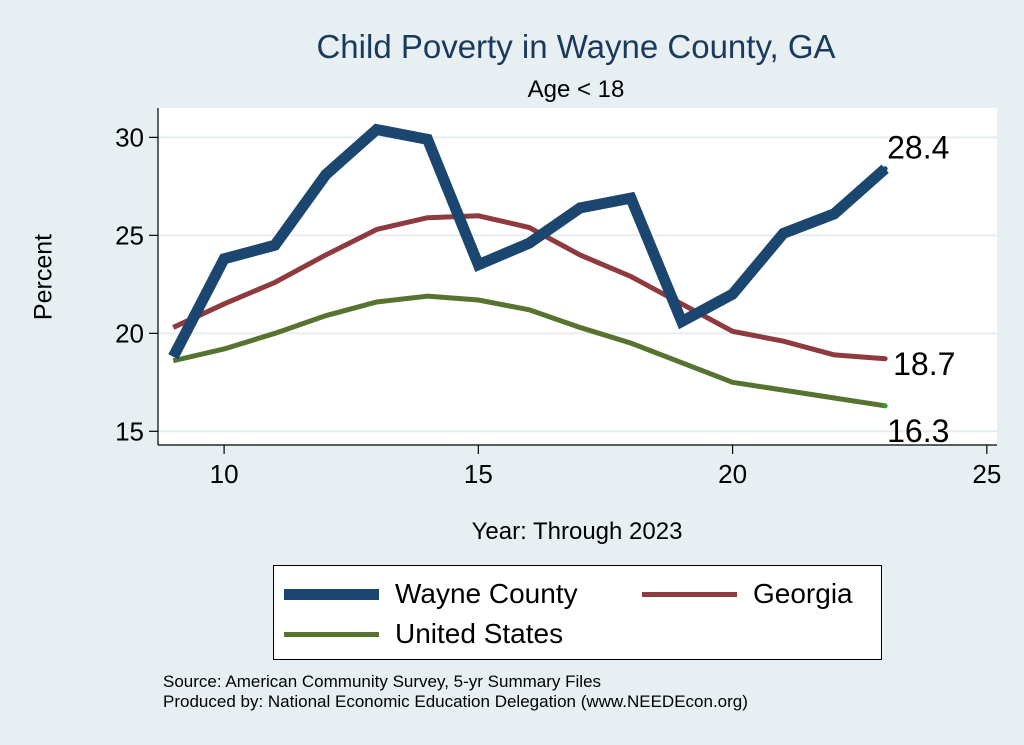 The image size is (1024, 745). Describe the element at coordinates (129, 333) in the screenshot. I see `y-tick-label: 20` at that location.